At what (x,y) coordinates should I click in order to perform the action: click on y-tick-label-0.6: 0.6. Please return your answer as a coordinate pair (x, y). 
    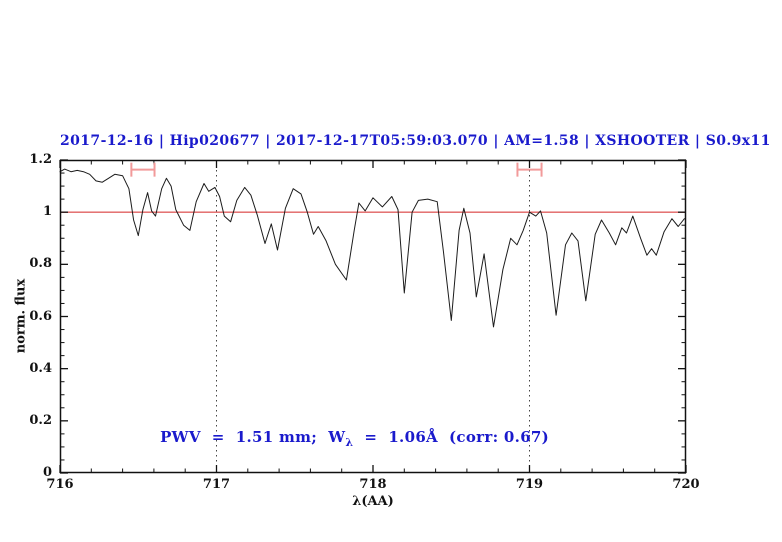
    Looking at the image, I should click on (40, 316).